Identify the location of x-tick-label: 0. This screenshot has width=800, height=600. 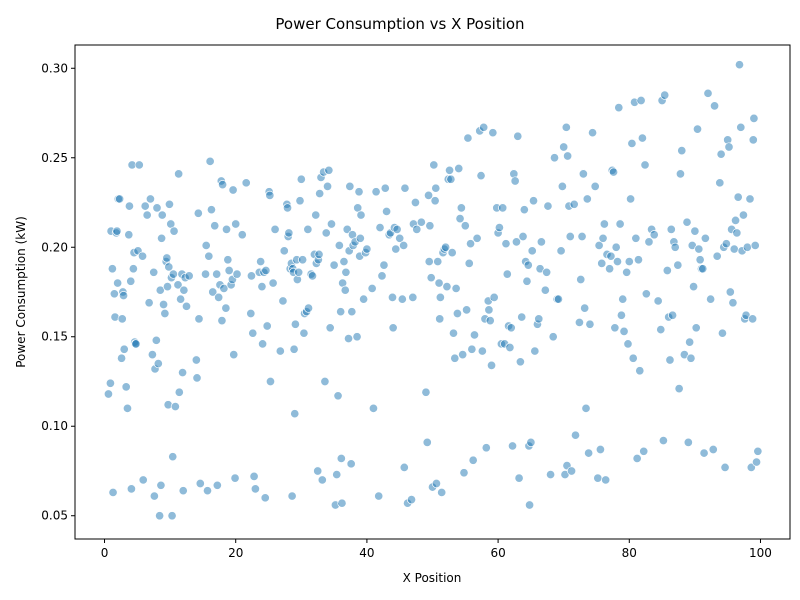
(105, 553).